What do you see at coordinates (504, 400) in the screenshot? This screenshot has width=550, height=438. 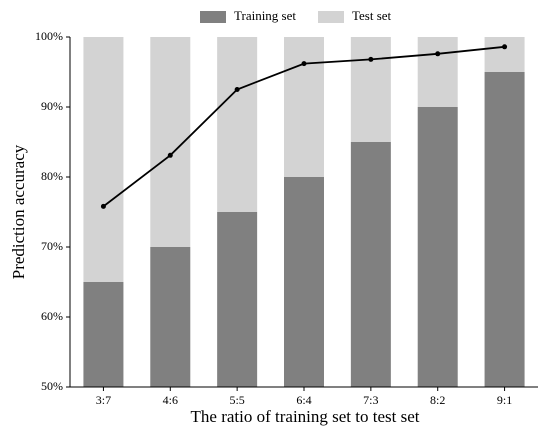 I see `x-tick-label: 9:1` at bounding box center [504, 400].